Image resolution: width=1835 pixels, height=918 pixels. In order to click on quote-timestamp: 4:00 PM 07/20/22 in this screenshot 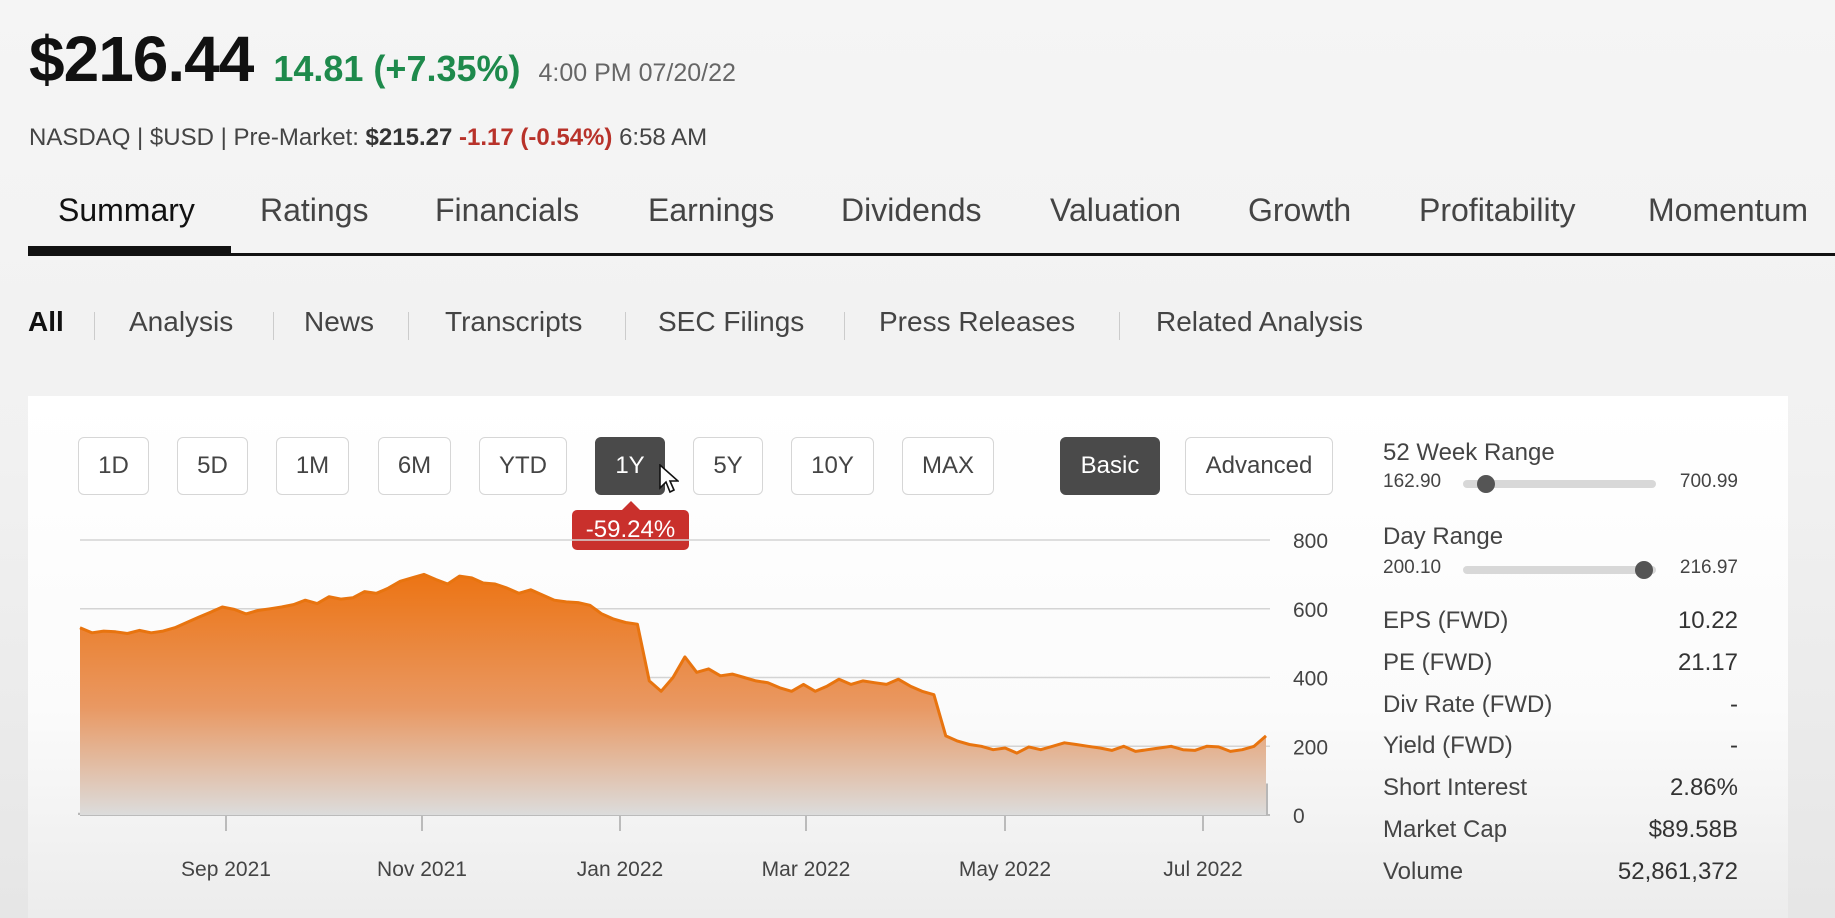, I will do `click(637, 73)`.